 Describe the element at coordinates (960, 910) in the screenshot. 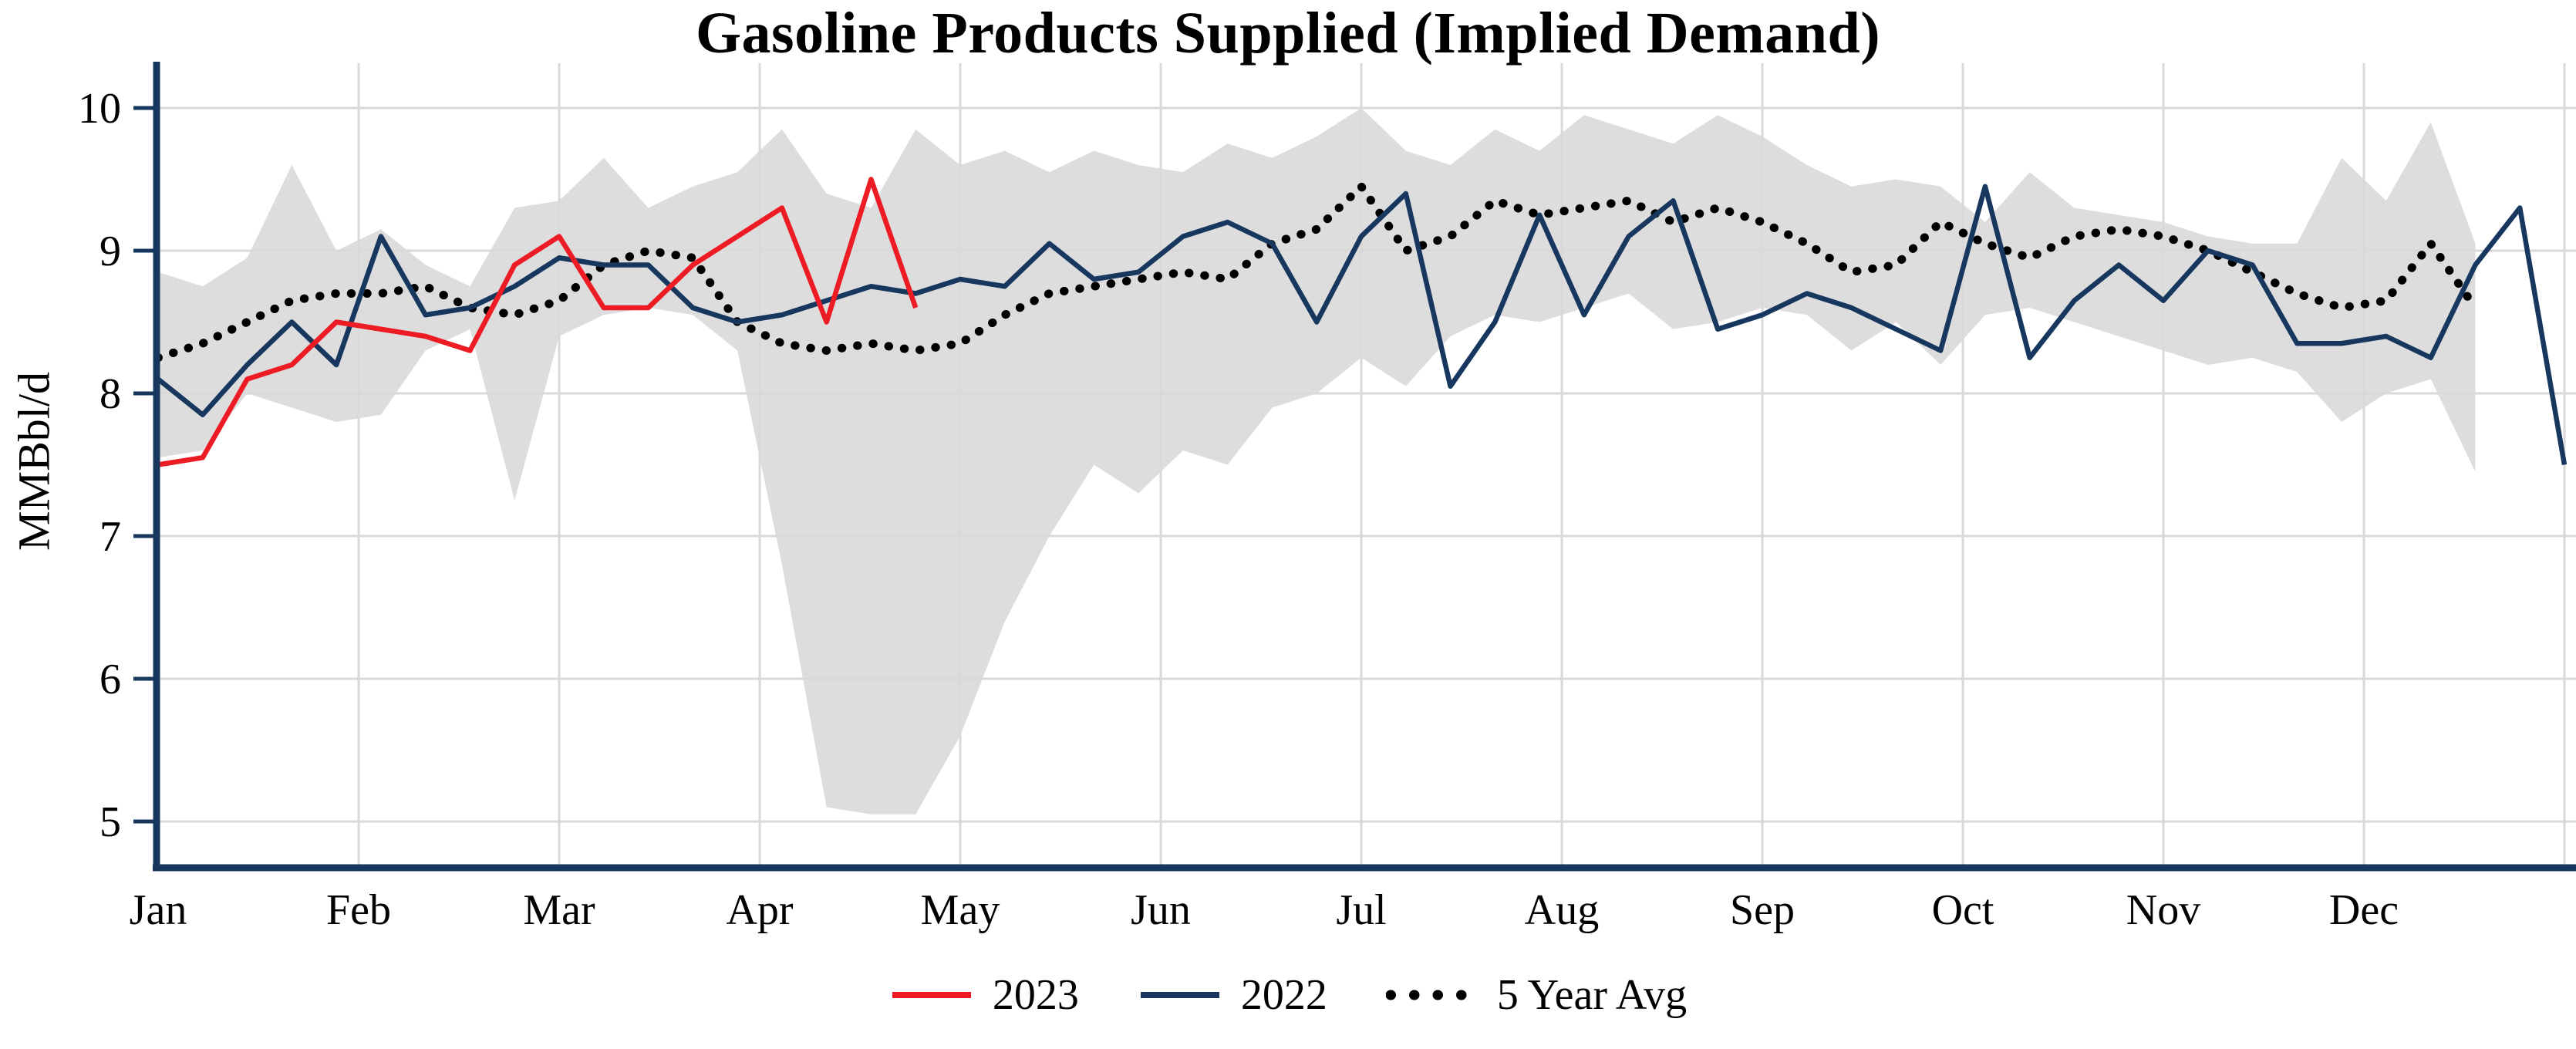

I see `x-tick-label-month: May` at that location.